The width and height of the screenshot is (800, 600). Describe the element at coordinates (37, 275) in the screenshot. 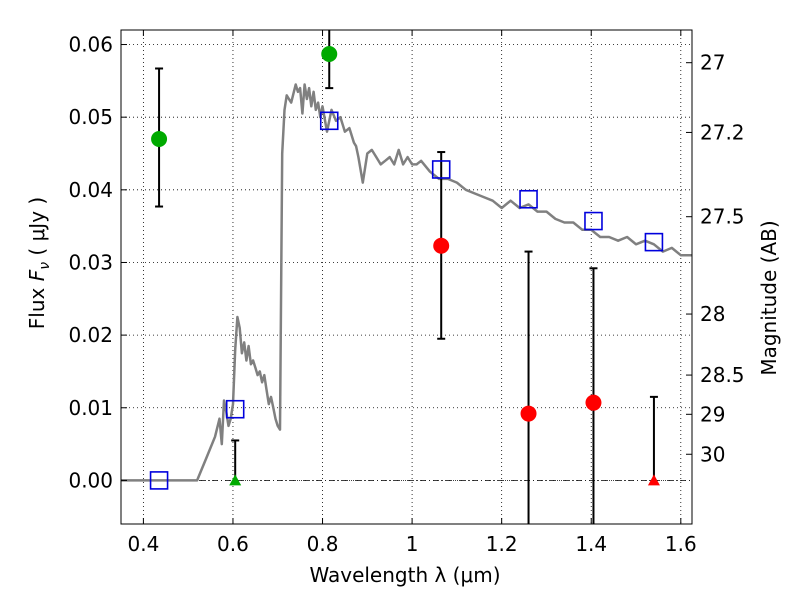

I see `y-axis-label-symbol: F` at that location.